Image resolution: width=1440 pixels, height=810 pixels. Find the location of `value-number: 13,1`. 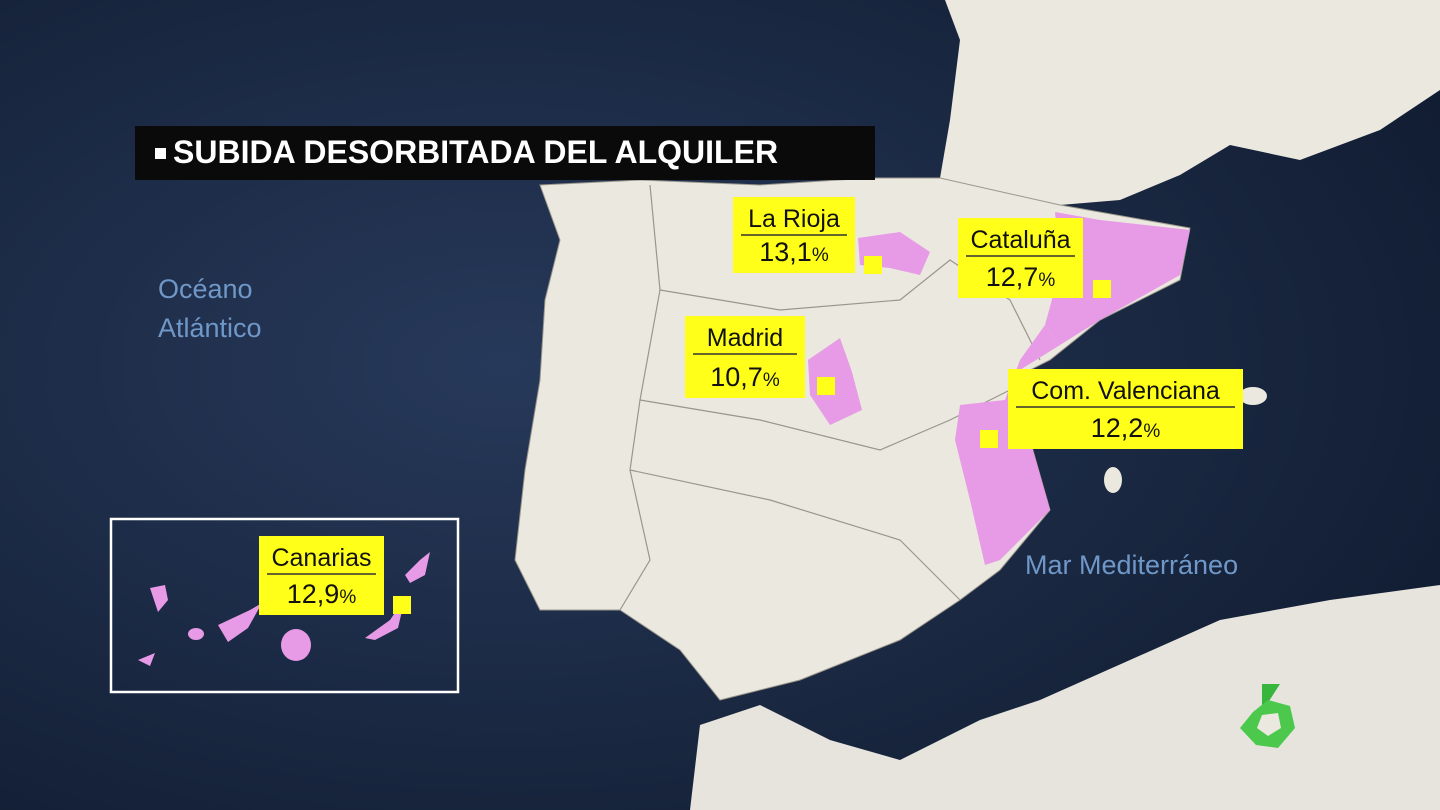

value-number: 13,1 is located at coordinates (785, 252).